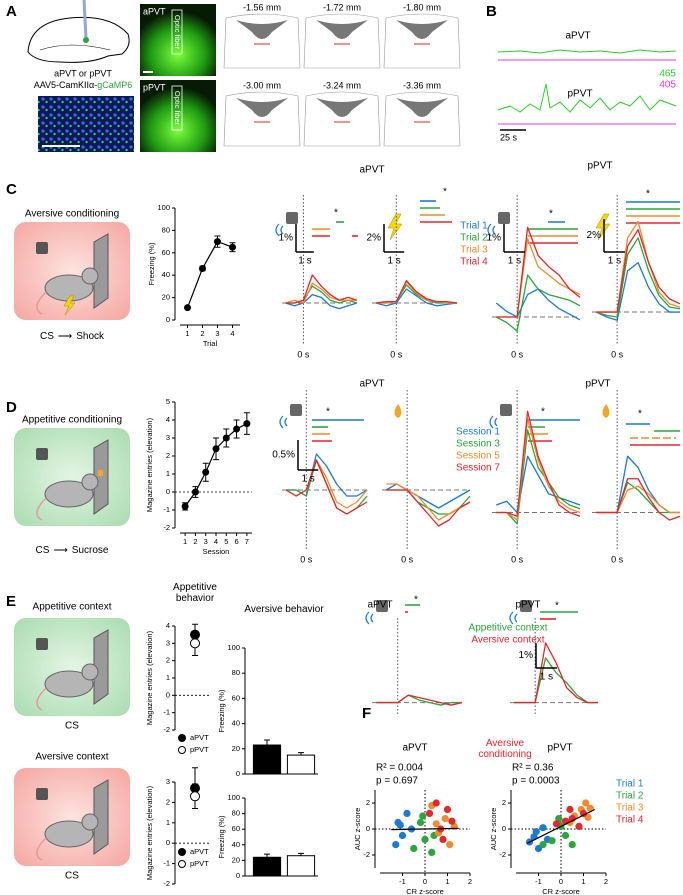 This screenshot has width=683, height=895. I want to click on legend-label: Session 5, so click(478, 456).